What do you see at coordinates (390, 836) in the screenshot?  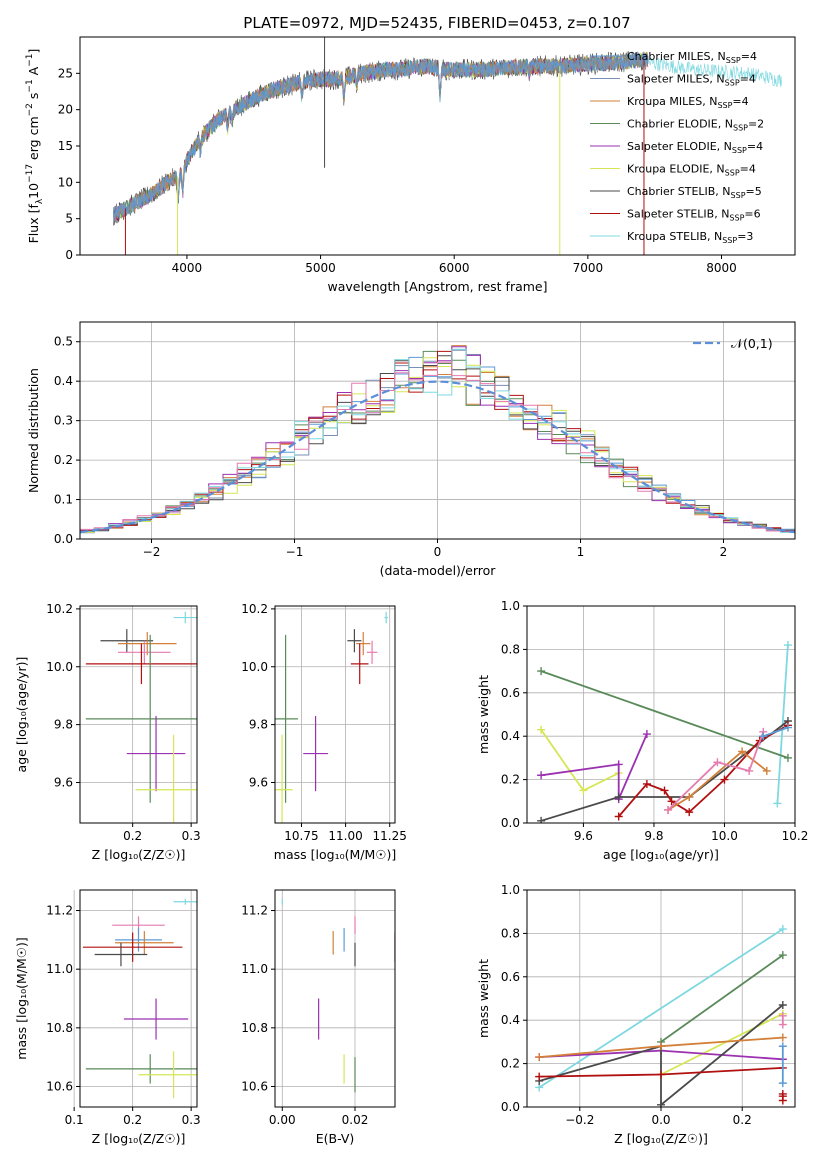 I see `x-tick-label: 11.25` at bounding box center [390, 836].